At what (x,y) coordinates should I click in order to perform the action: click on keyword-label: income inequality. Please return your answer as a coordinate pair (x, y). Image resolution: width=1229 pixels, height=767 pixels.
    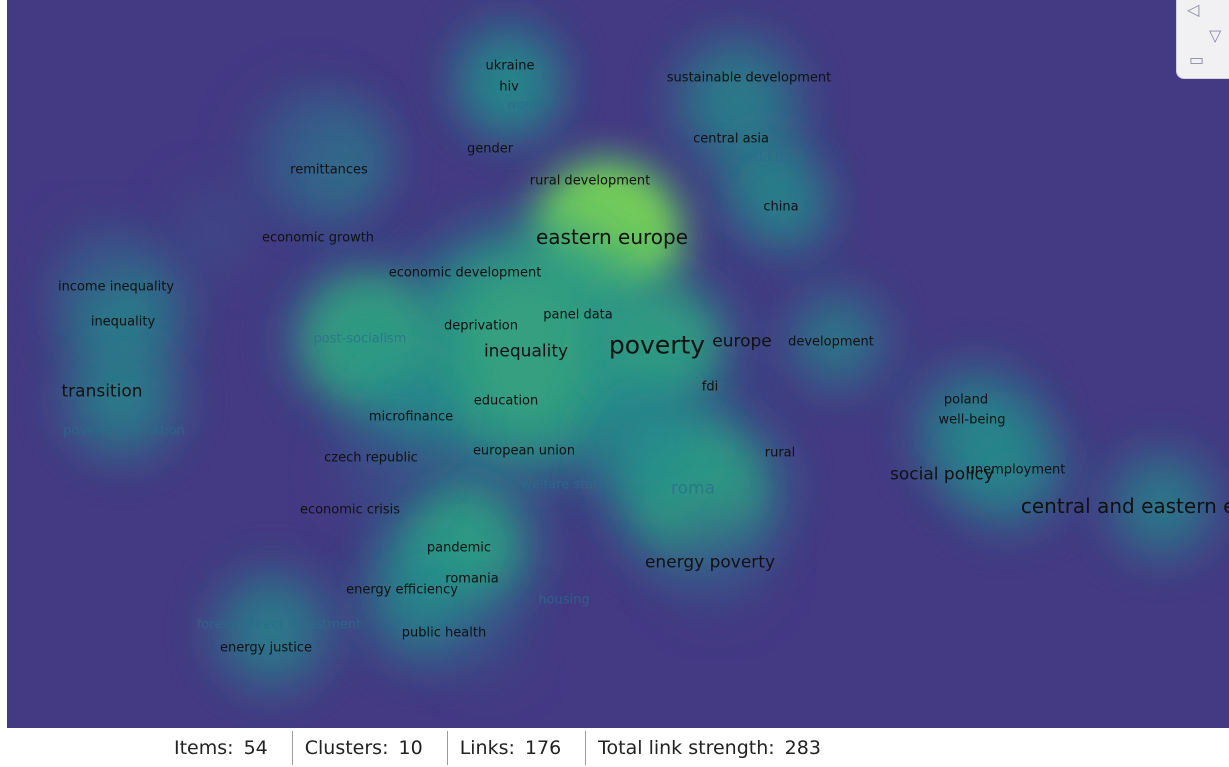
    Looking at the image, I should click on (116, 287).